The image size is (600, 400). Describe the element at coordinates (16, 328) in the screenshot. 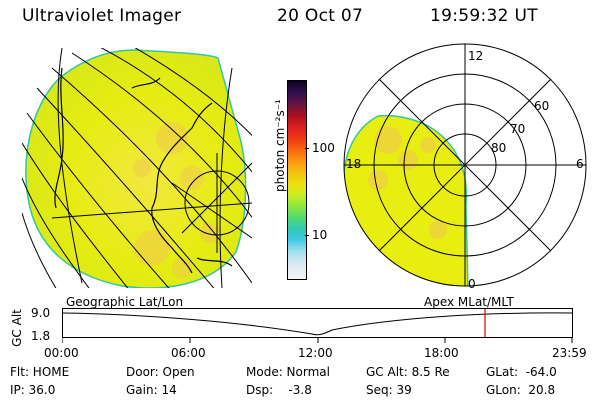

I see `gc-alt-axis-label: GC Alt` at that location.